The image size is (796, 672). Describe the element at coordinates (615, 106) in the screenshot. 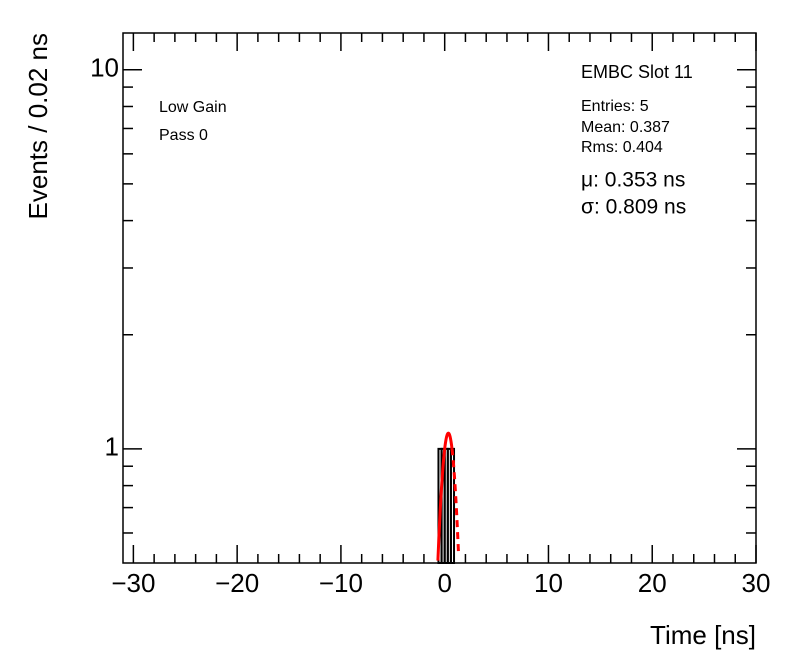

I see `stat: Entries: 5` at that location.